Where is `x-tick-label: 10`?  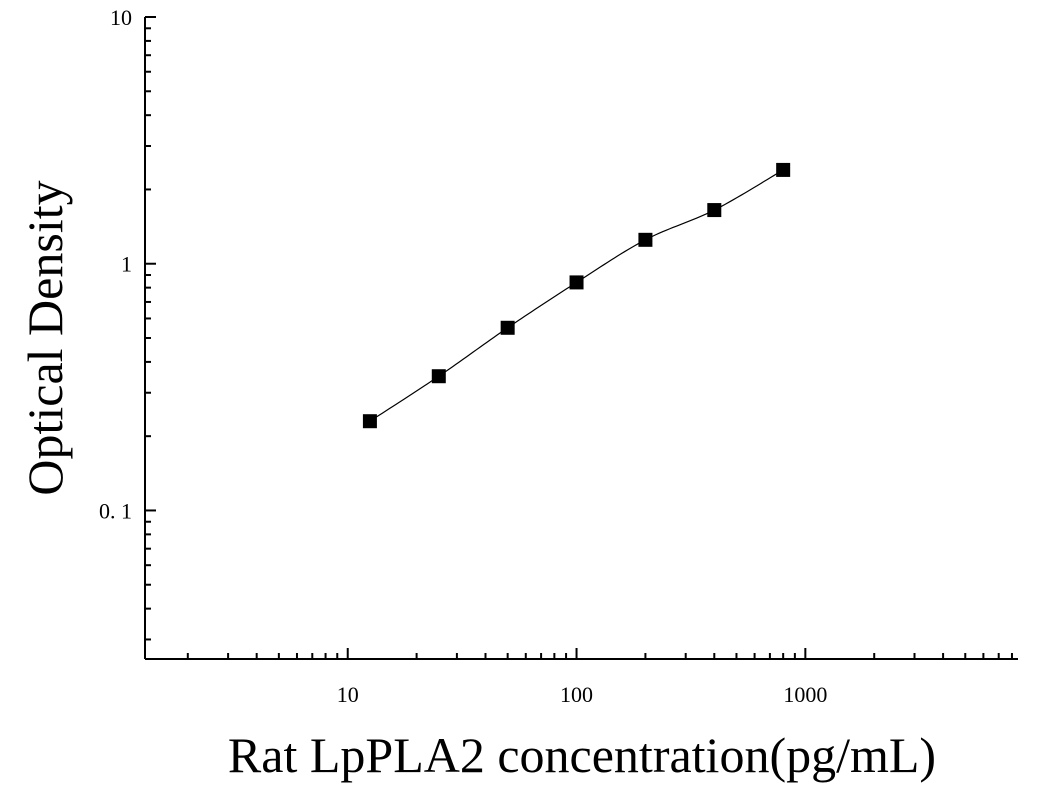
x-tick-label: 10 is located at coordinates (348, 694).